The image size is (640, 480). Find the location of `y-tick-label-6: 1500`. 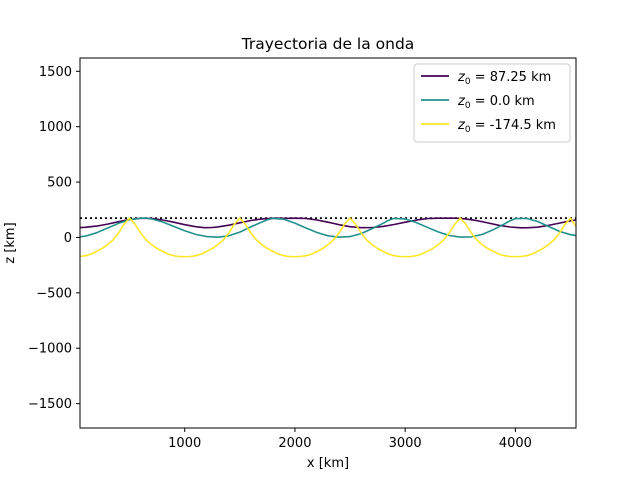

y-tick-label-6: 1500 is located at coordinates (55, 72).